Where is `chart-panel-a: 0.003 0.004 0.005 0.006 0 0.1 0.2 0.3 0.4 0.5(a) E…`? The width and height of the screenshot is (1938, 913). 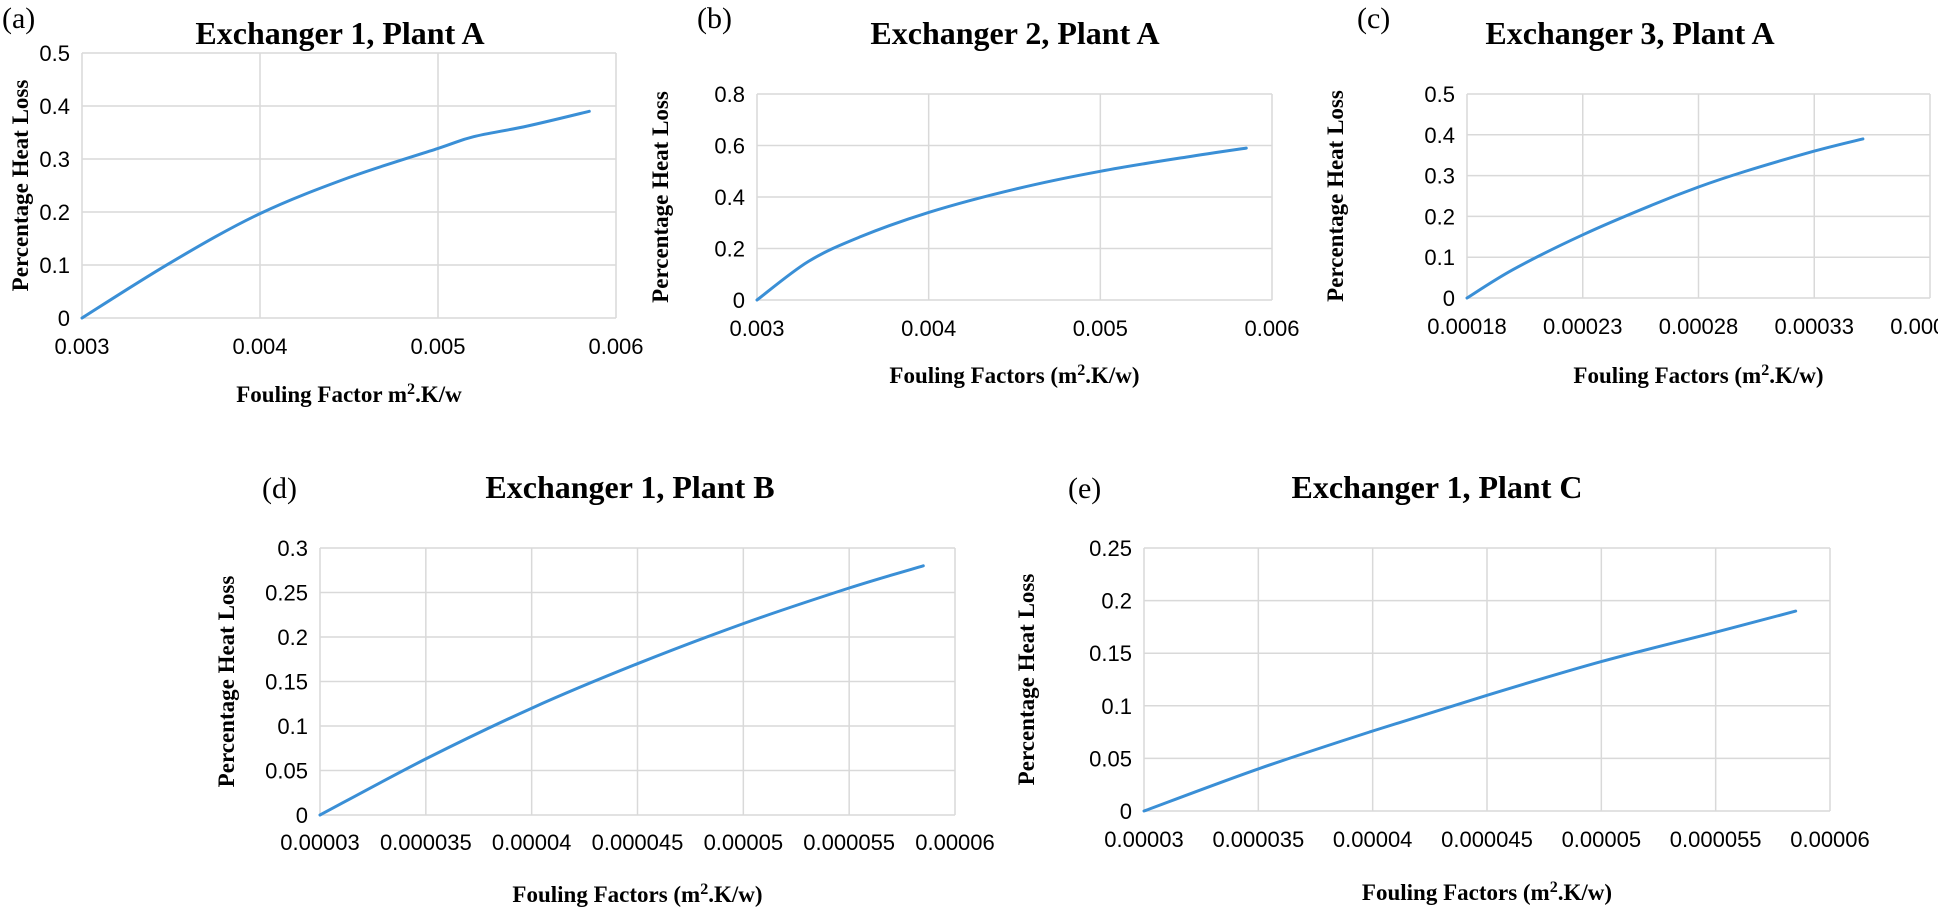 chart-panel-a: 0.003 0.004 0.005 0.006 0 0.1 0.2 0.3 0.4 0.5(a) E… is located at coordinates (323, 204).